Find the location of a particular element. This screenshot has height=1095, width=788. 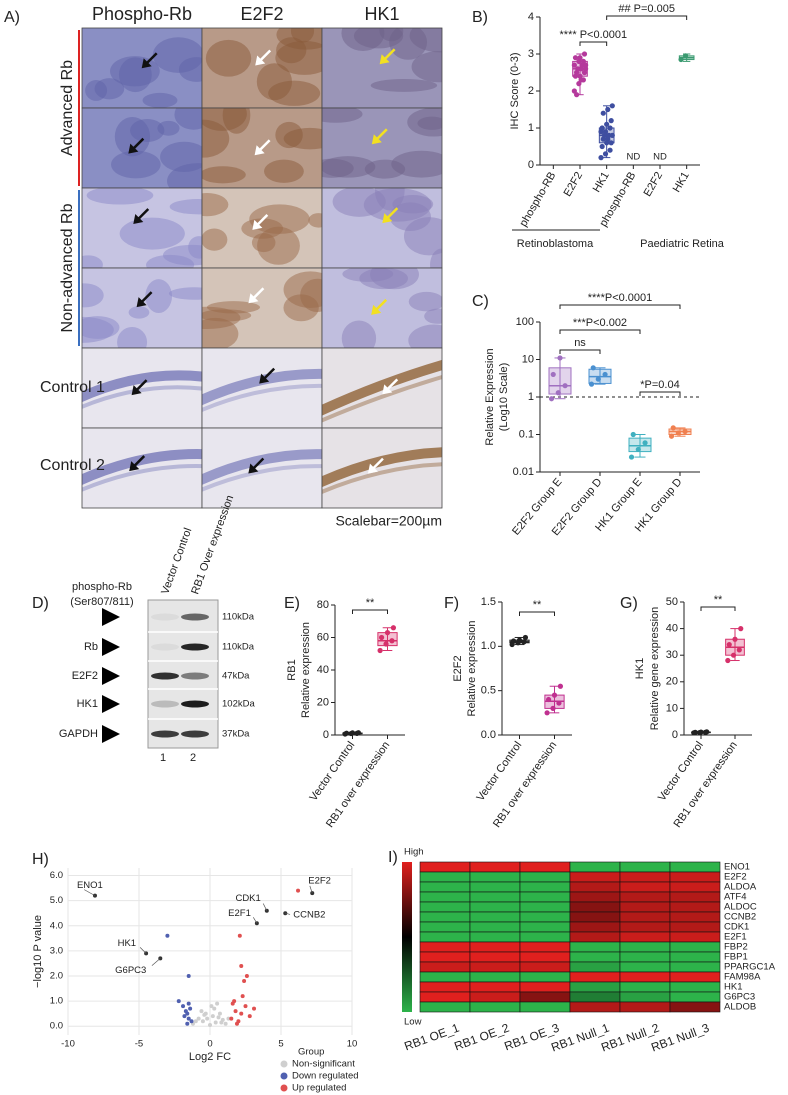

annotation: ## P=0.005 is located at coordinates (646, 9).